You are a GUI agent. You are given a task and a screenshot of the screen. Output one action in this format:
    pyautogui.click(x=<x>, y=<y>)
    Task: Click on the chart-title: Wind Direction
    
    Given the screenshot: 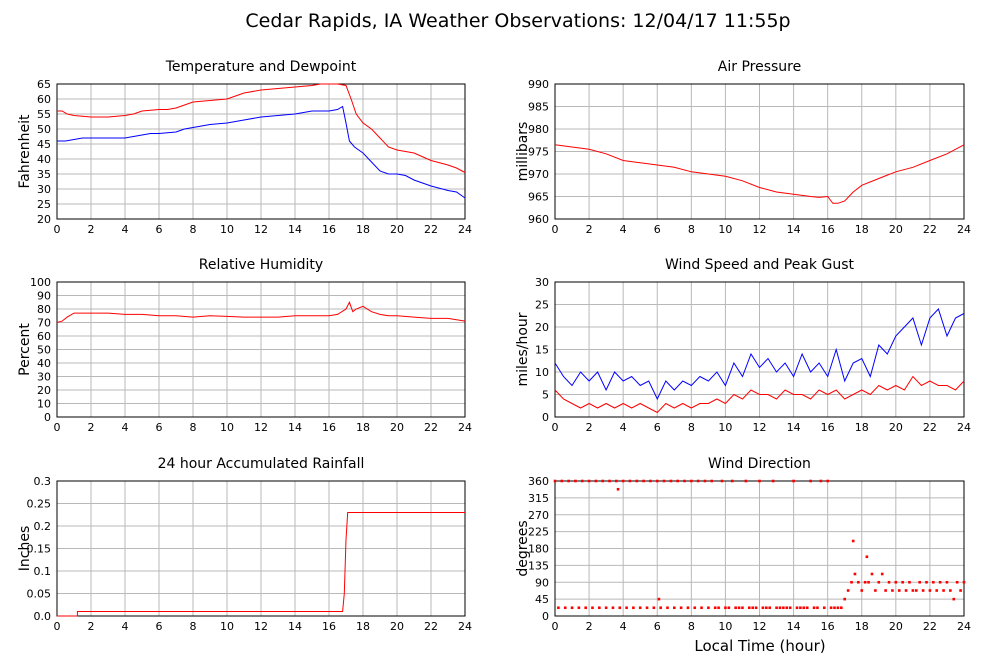 What is the action you would take?
    pyautogui.click(x=759, y=464)
    